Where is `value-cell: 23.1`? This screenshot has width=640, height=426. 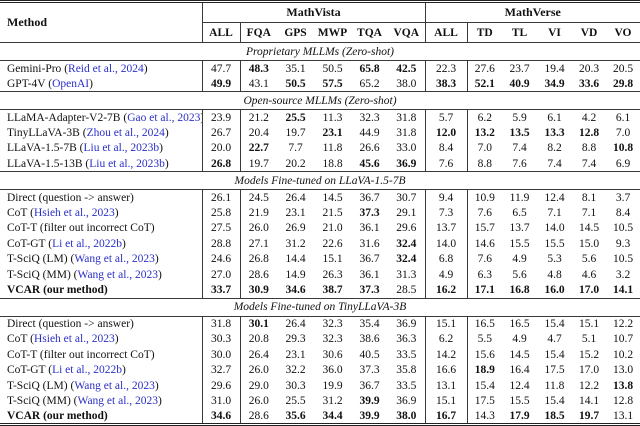
value-cell: 23.1 is located at coordinates (295, 212).